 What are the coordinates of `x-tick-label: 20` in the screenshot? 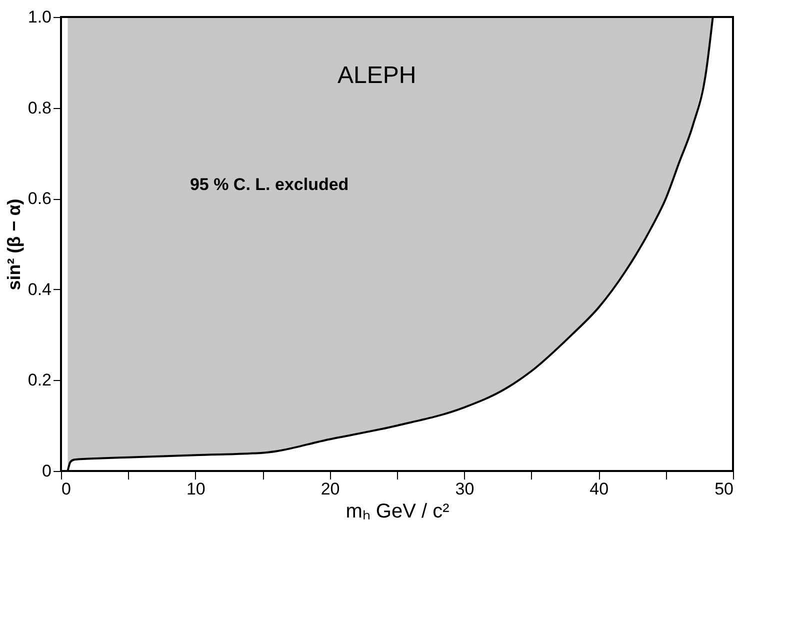 It's located at (330, 489).